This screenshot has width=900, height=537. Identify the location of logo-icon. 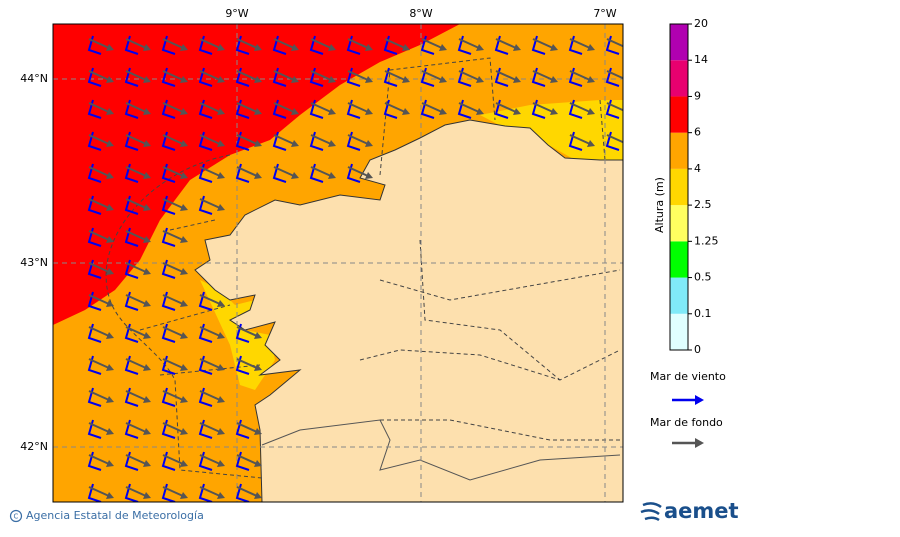
(651, 512).